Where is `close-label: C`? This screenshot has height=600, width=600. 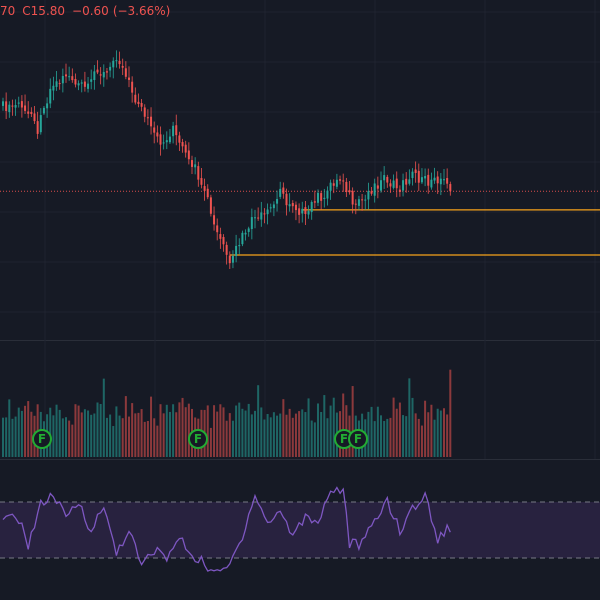
close-label: C is located at coordinates (26, 11).